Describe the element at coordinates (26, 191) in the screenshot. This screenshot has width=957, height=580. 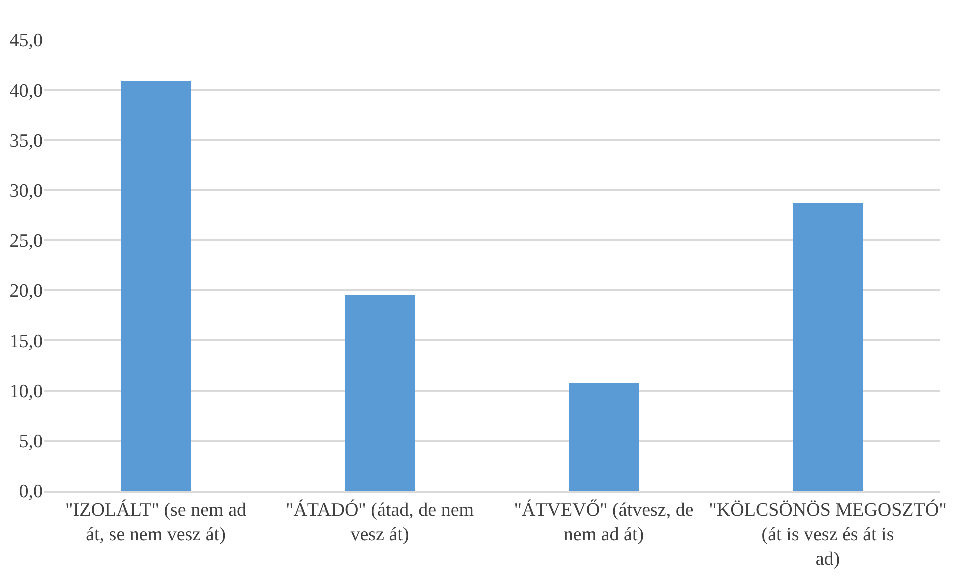
I see `y-tick-label: 30,0` at that location.